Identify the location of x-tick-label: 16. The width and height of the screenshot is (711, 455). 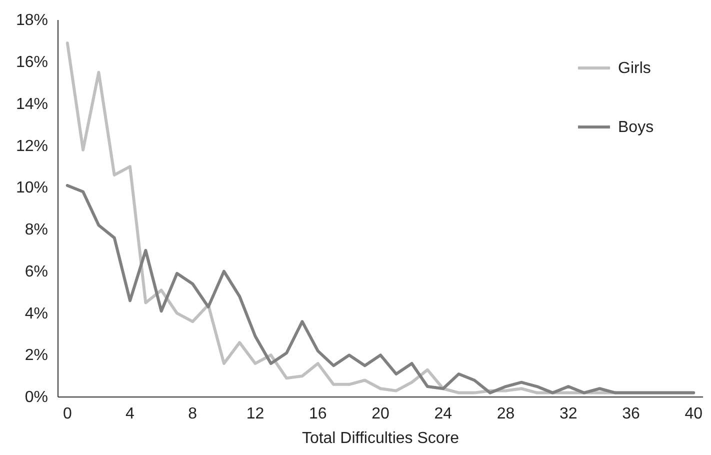
(317, 413).